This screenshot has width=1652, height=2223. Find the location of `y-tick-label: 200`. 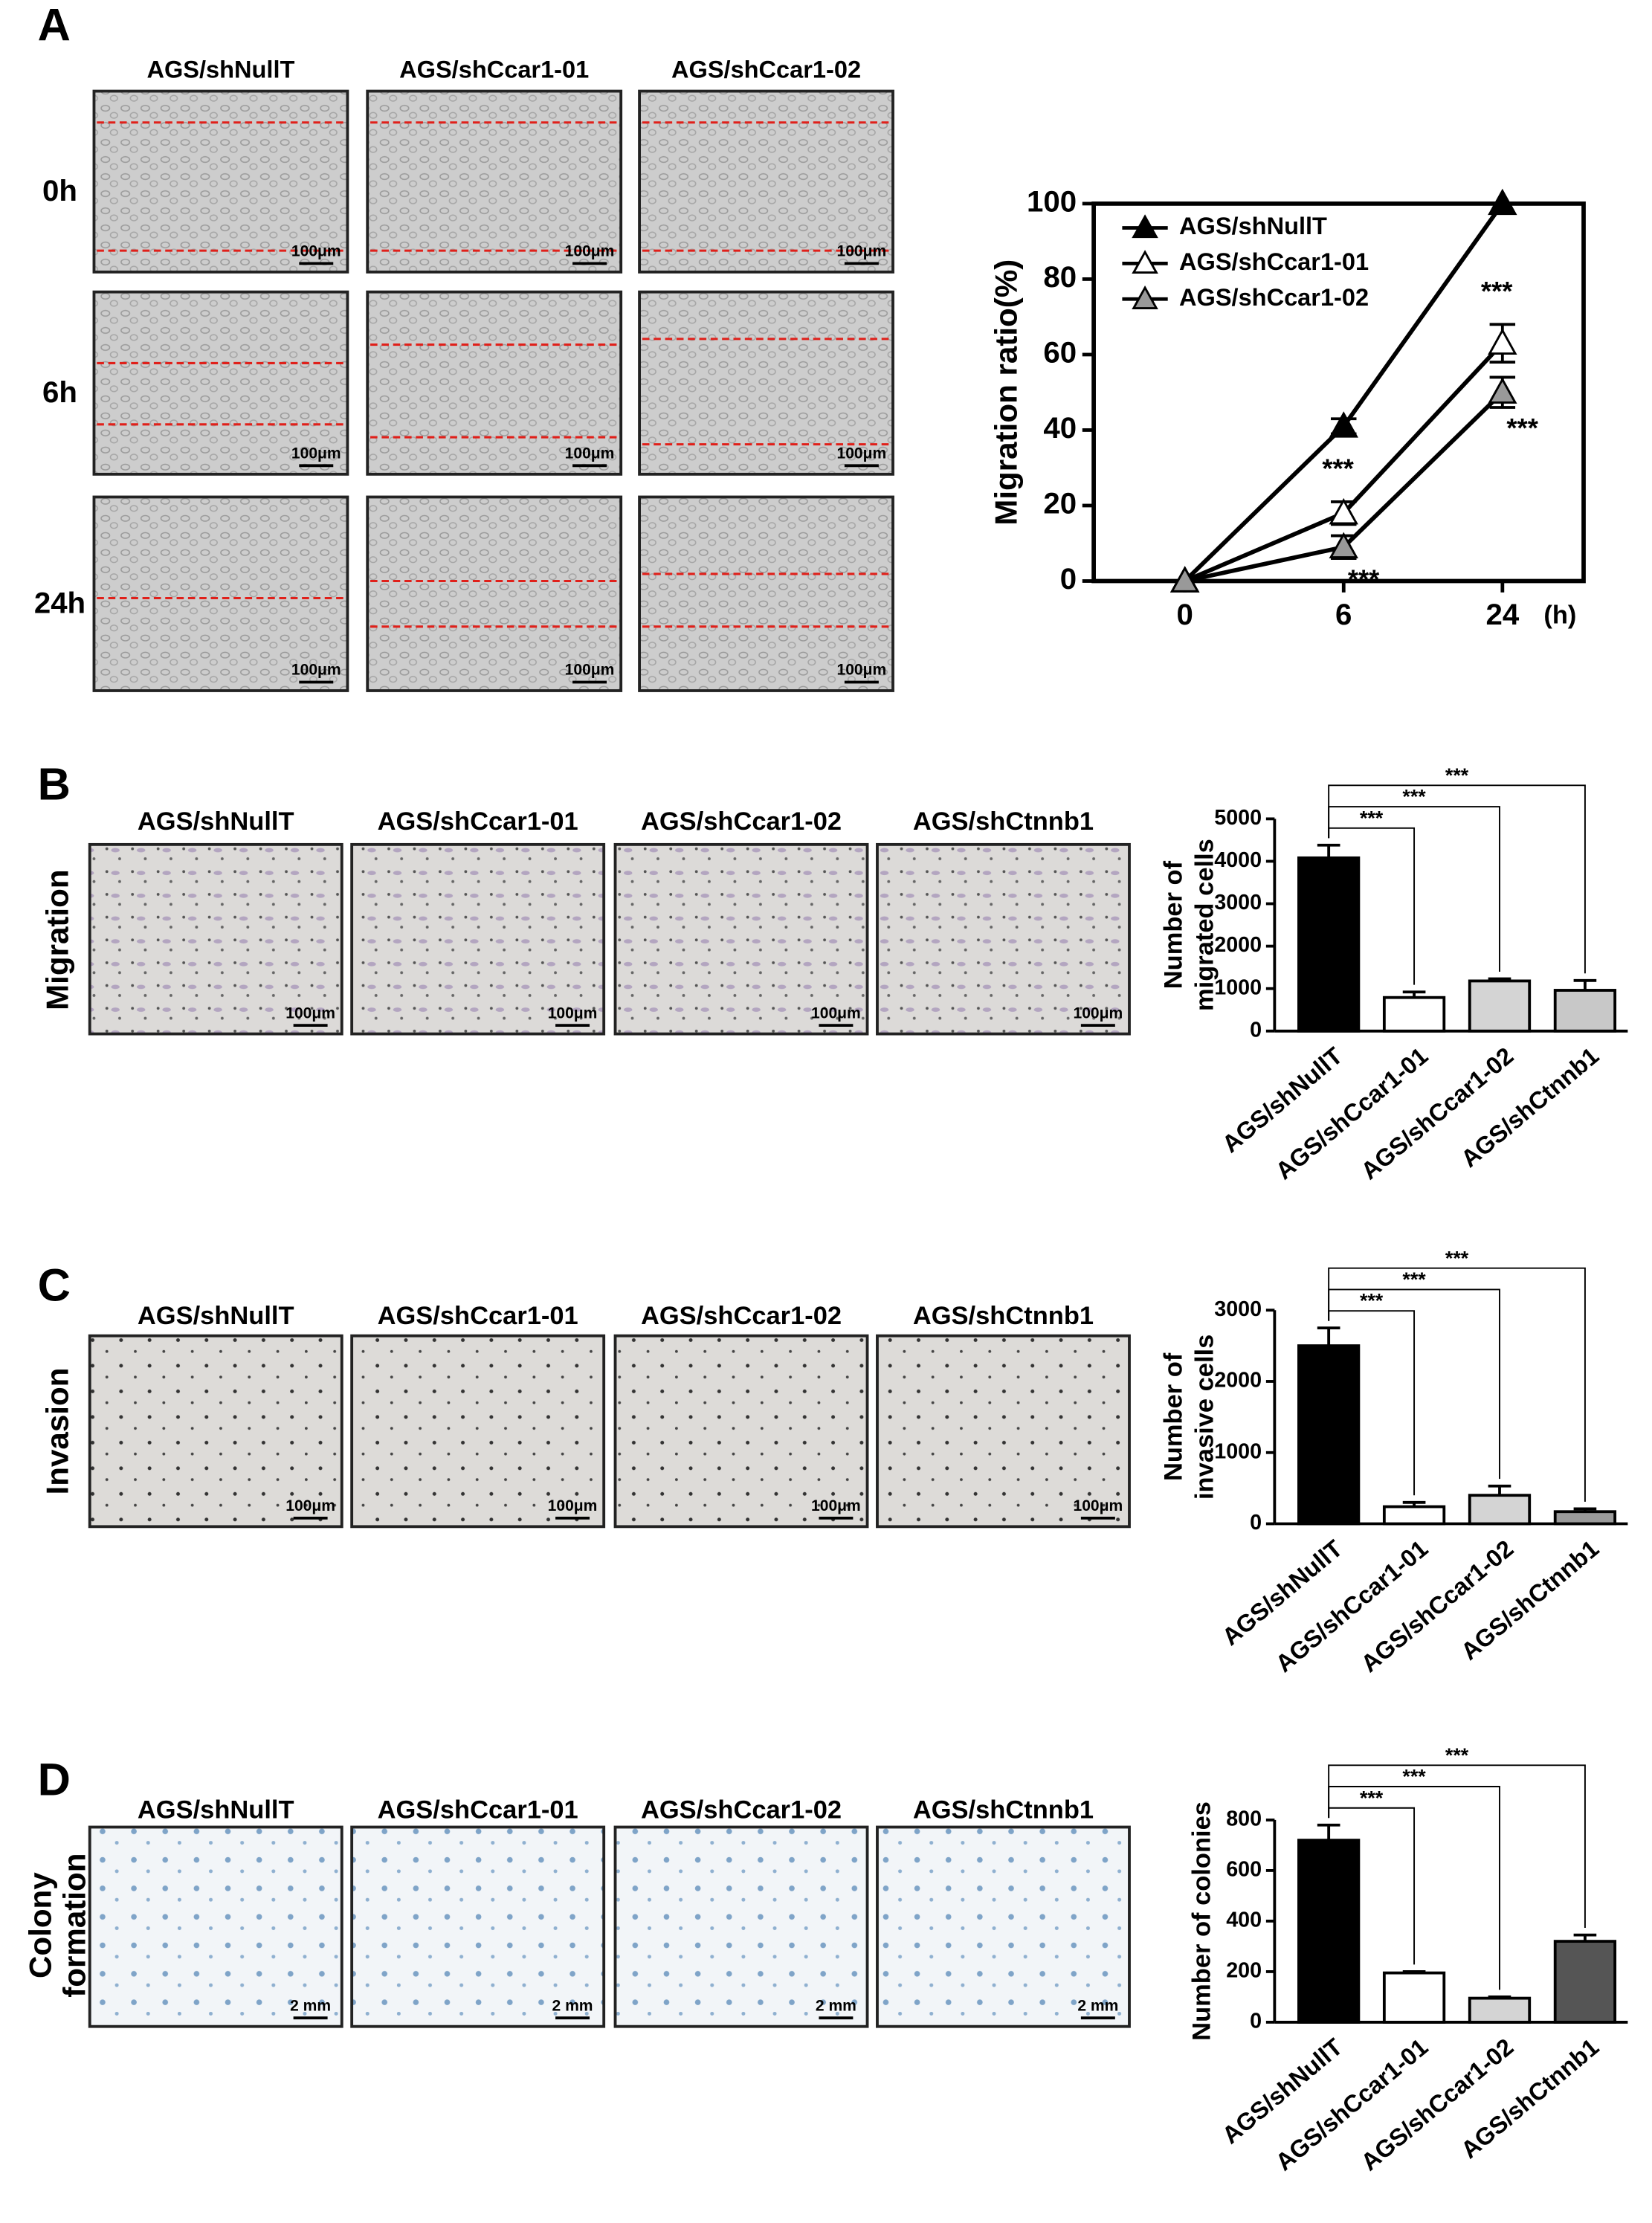

y-tick-label: 200 is located at coordinates (1244, 1971).